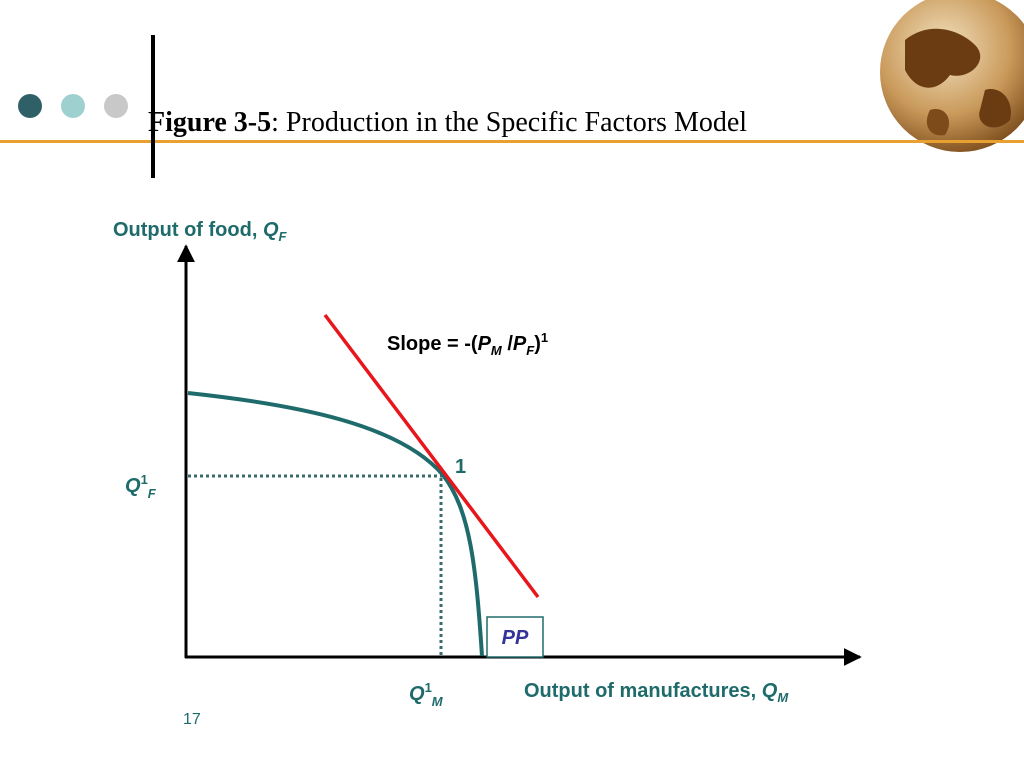 This screenshot has width=1024, height=768. What do you see at coordinates (643, 691) in the screenshot?
I see `label-text: Output of manufactures,` at bounding box center [643, 691].